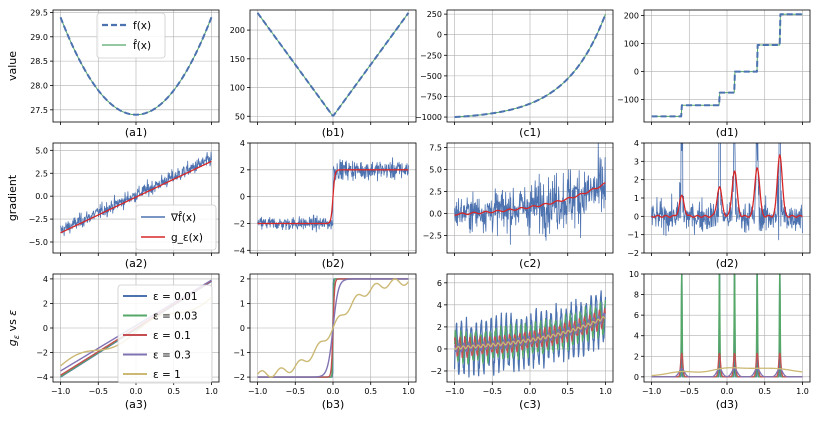 The image size is (830, 421). Describe the element at coordinates (628, 100) in the screenshot. I see `y-tick-label: −100` at that location.